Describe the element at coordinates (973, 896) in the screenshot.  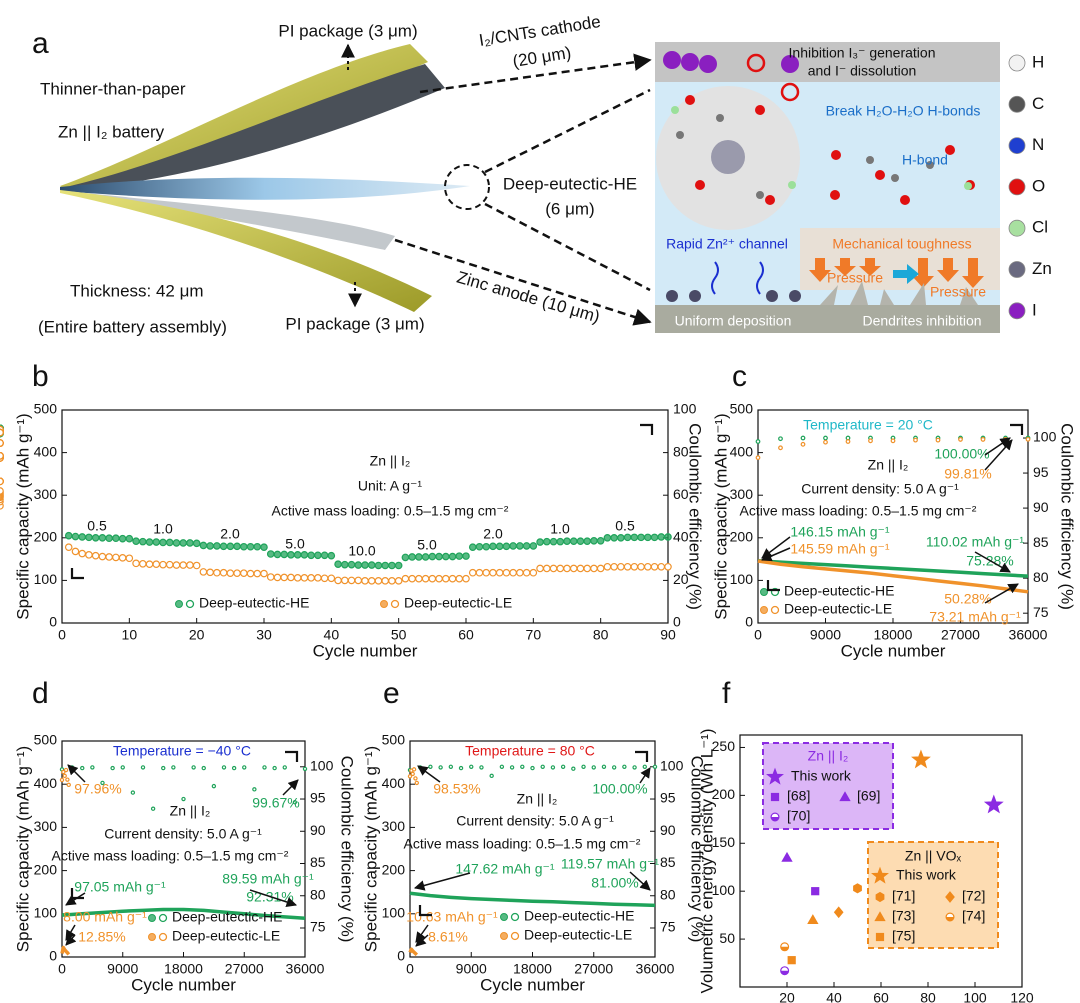
I see `legend-label: [72]` at that location.